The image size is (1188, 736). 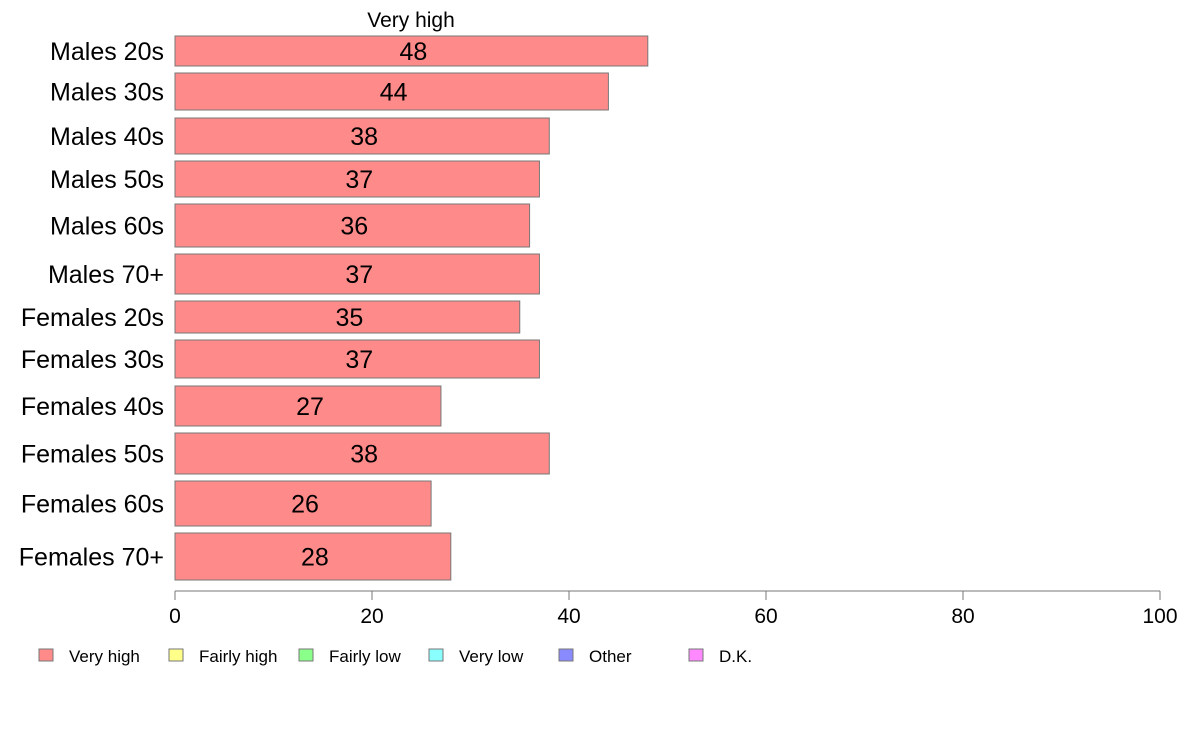 I want to click on legend-label: Fairly high, so click(x=238, y=656).